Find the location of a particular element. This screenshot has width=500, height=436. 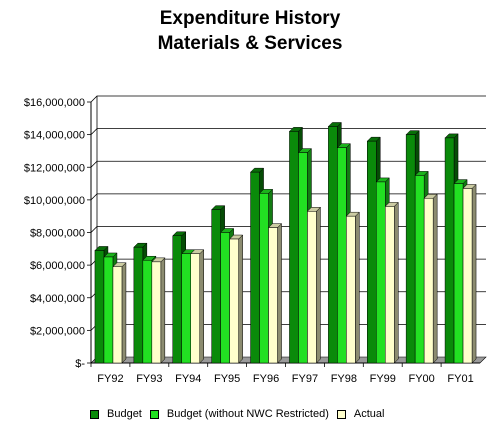

legend-label-budget: Budget is located at coordinates (124, 414).